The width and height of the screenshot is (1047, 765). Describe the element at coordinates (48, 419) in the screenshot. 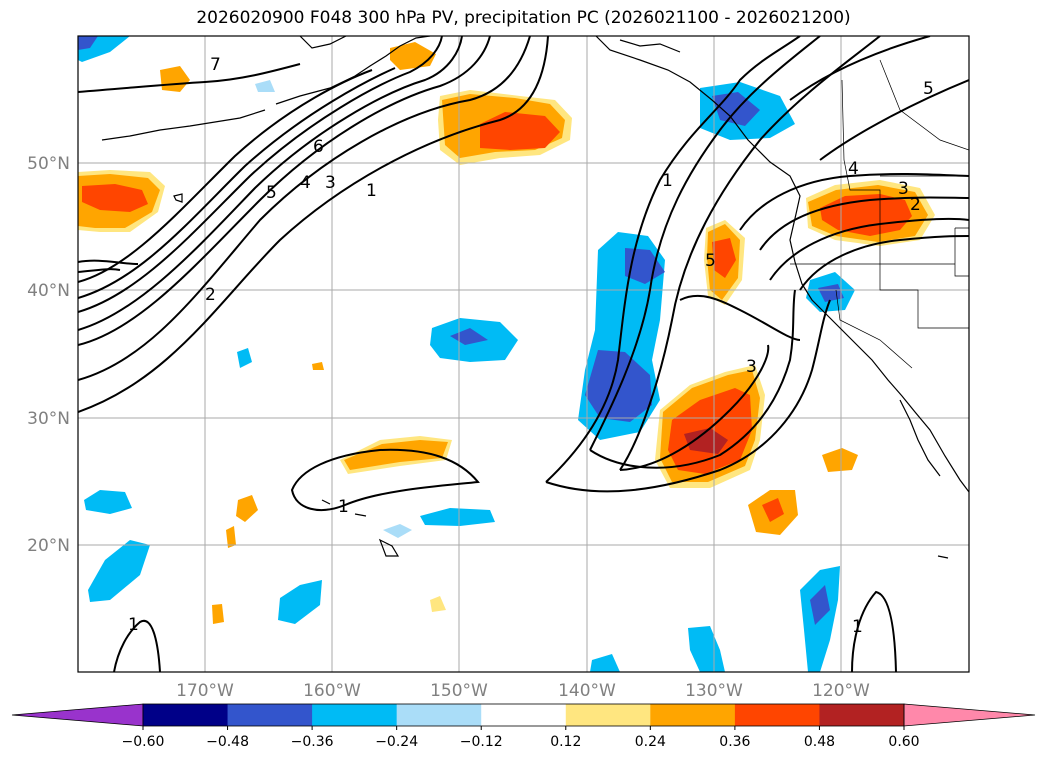

I see `lat-label: 30°N` at that location.